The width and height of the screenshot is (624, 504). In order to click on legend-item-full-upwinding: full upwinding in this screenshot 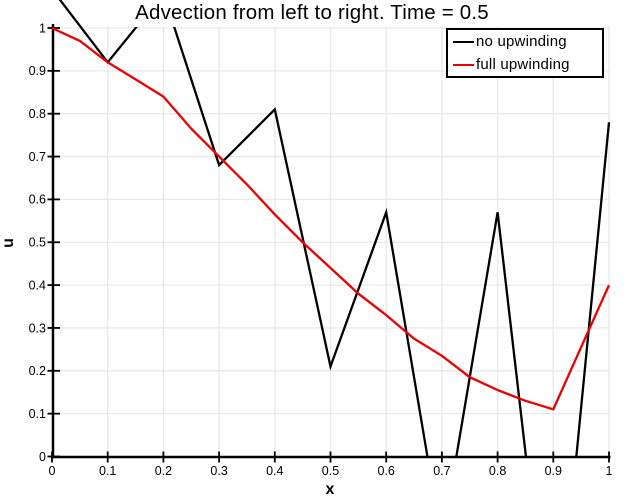, I will do `click(525, 64)`.